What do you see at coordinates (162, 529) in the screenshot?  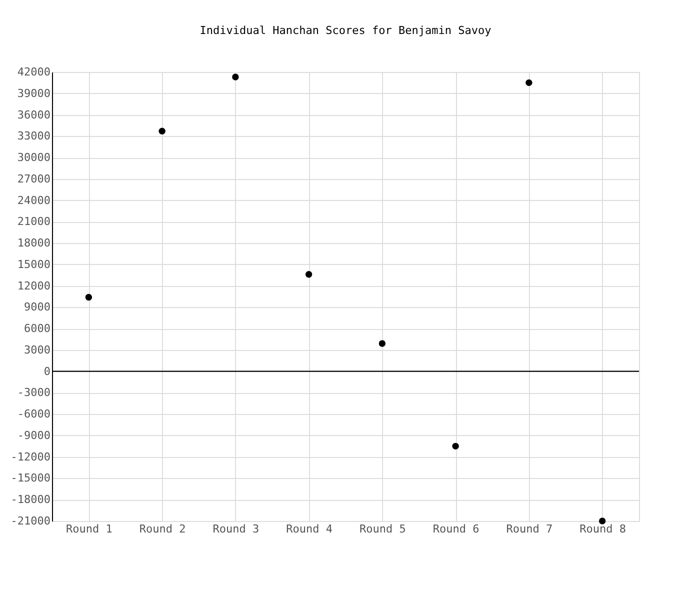 I see `x-tick-label: Round 2` at bounding box center [162, 529].